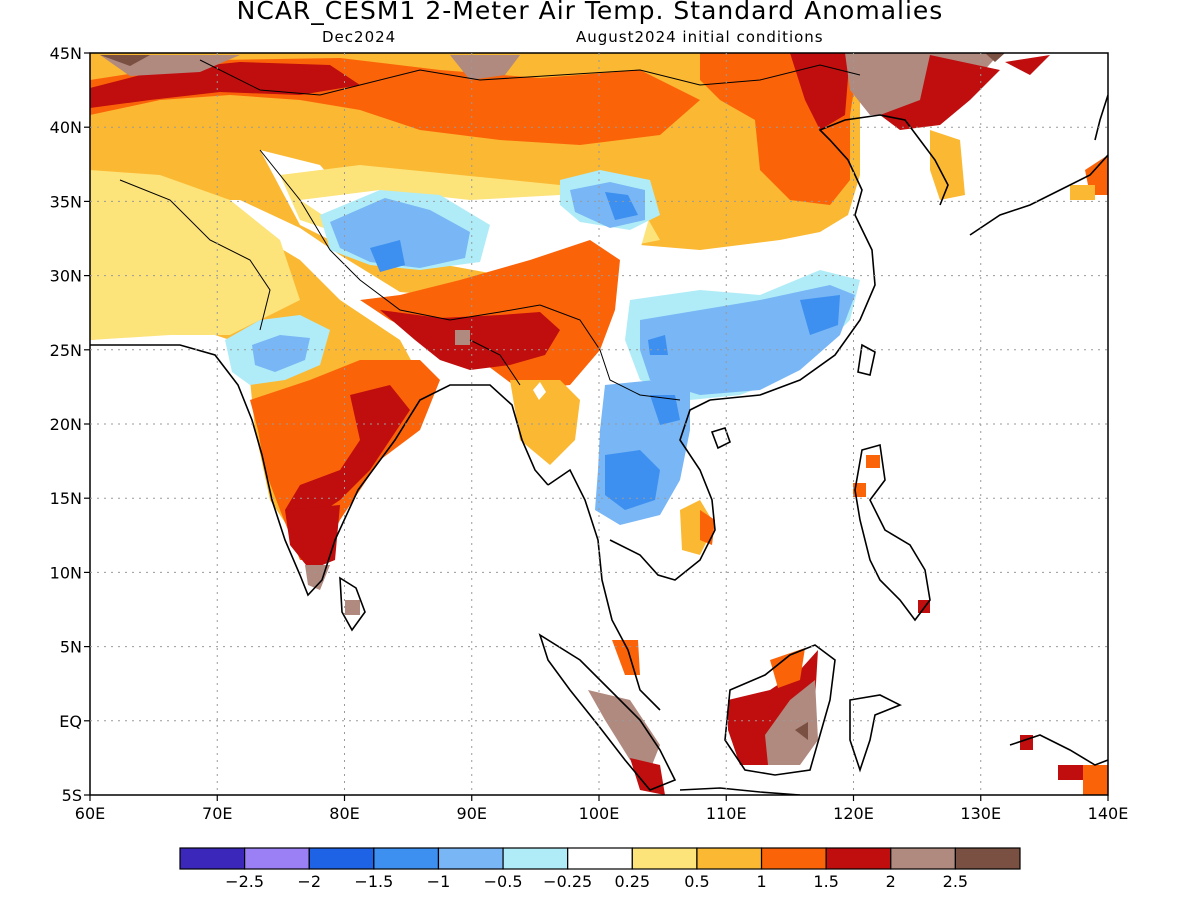 The height and width of the screenshot is (900, 1200). What do you see at coordinates (373, 881) in the screenshot?
I see `legend-label: −1.5` at bounding box center [373, 881].